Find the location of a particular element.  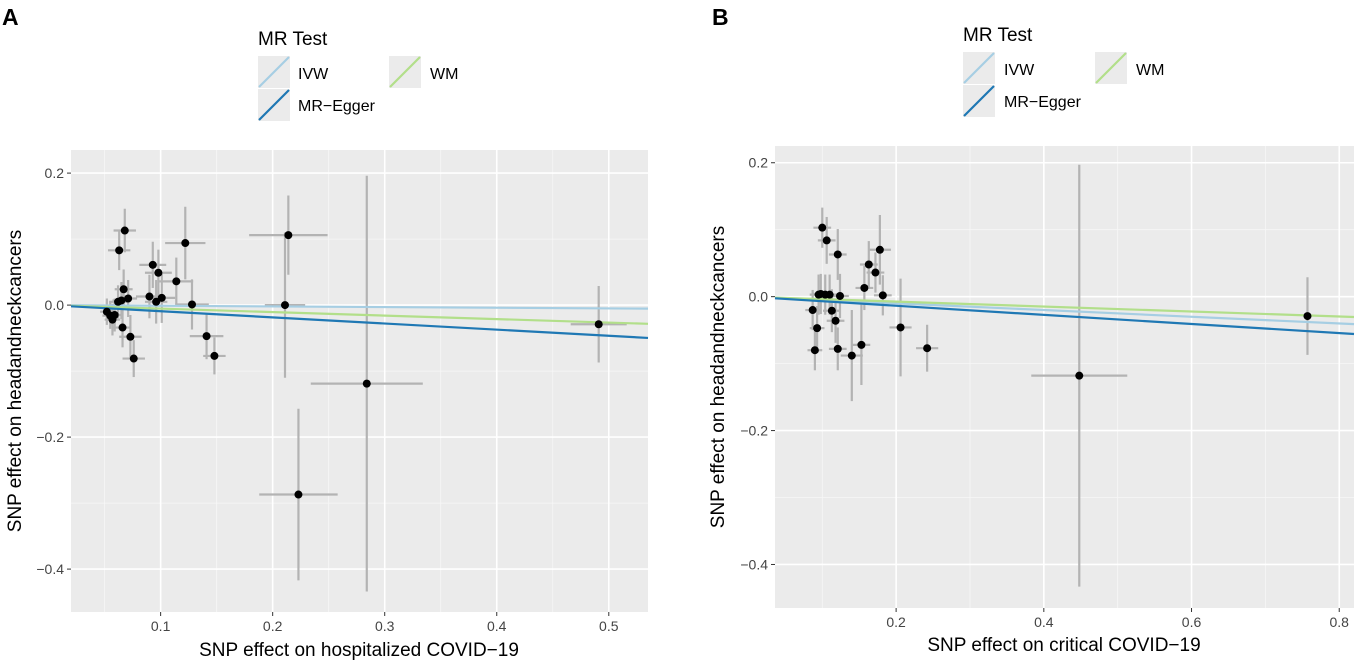

mr-line-ivw-a is located at coordinates (359, 307).